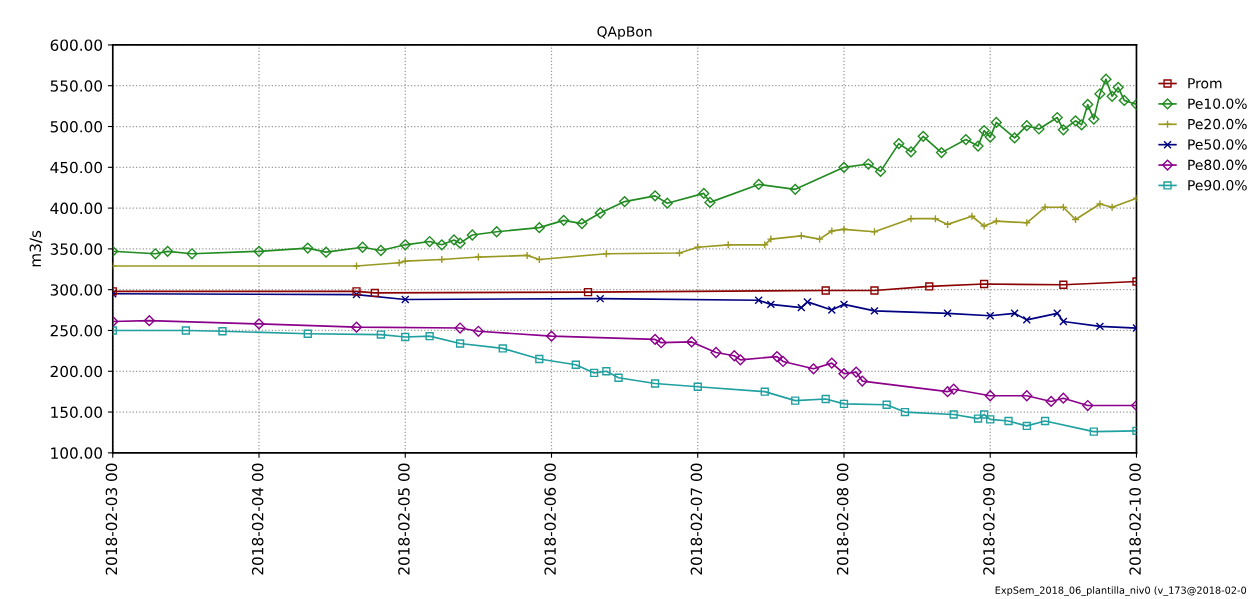  I want to click on x-tick-label: 2018-02-06 00, so click(550, 519).